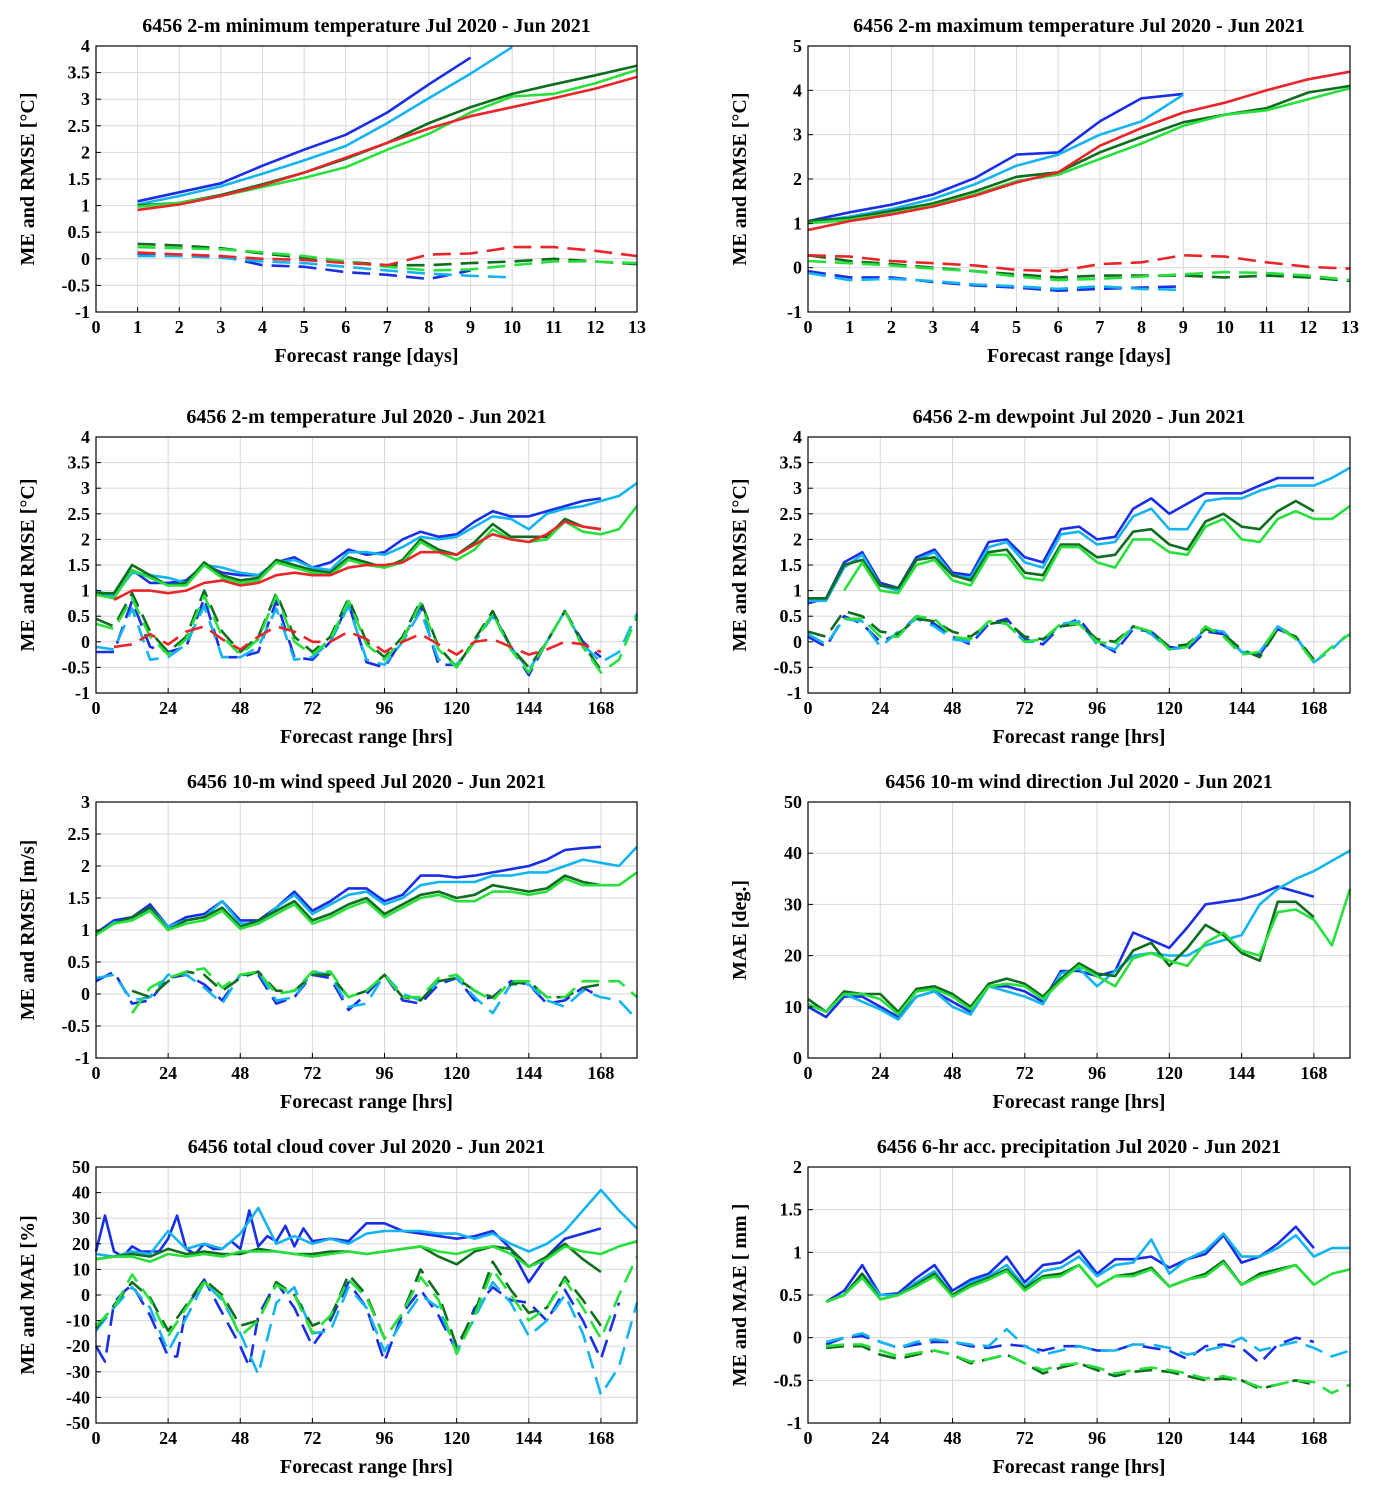 The image size is (1374, 1488). What do you see at coordinates (81, 1269) in the screenshot?
I see `y-tick-label: 10` at bounding box center [81, 1269].